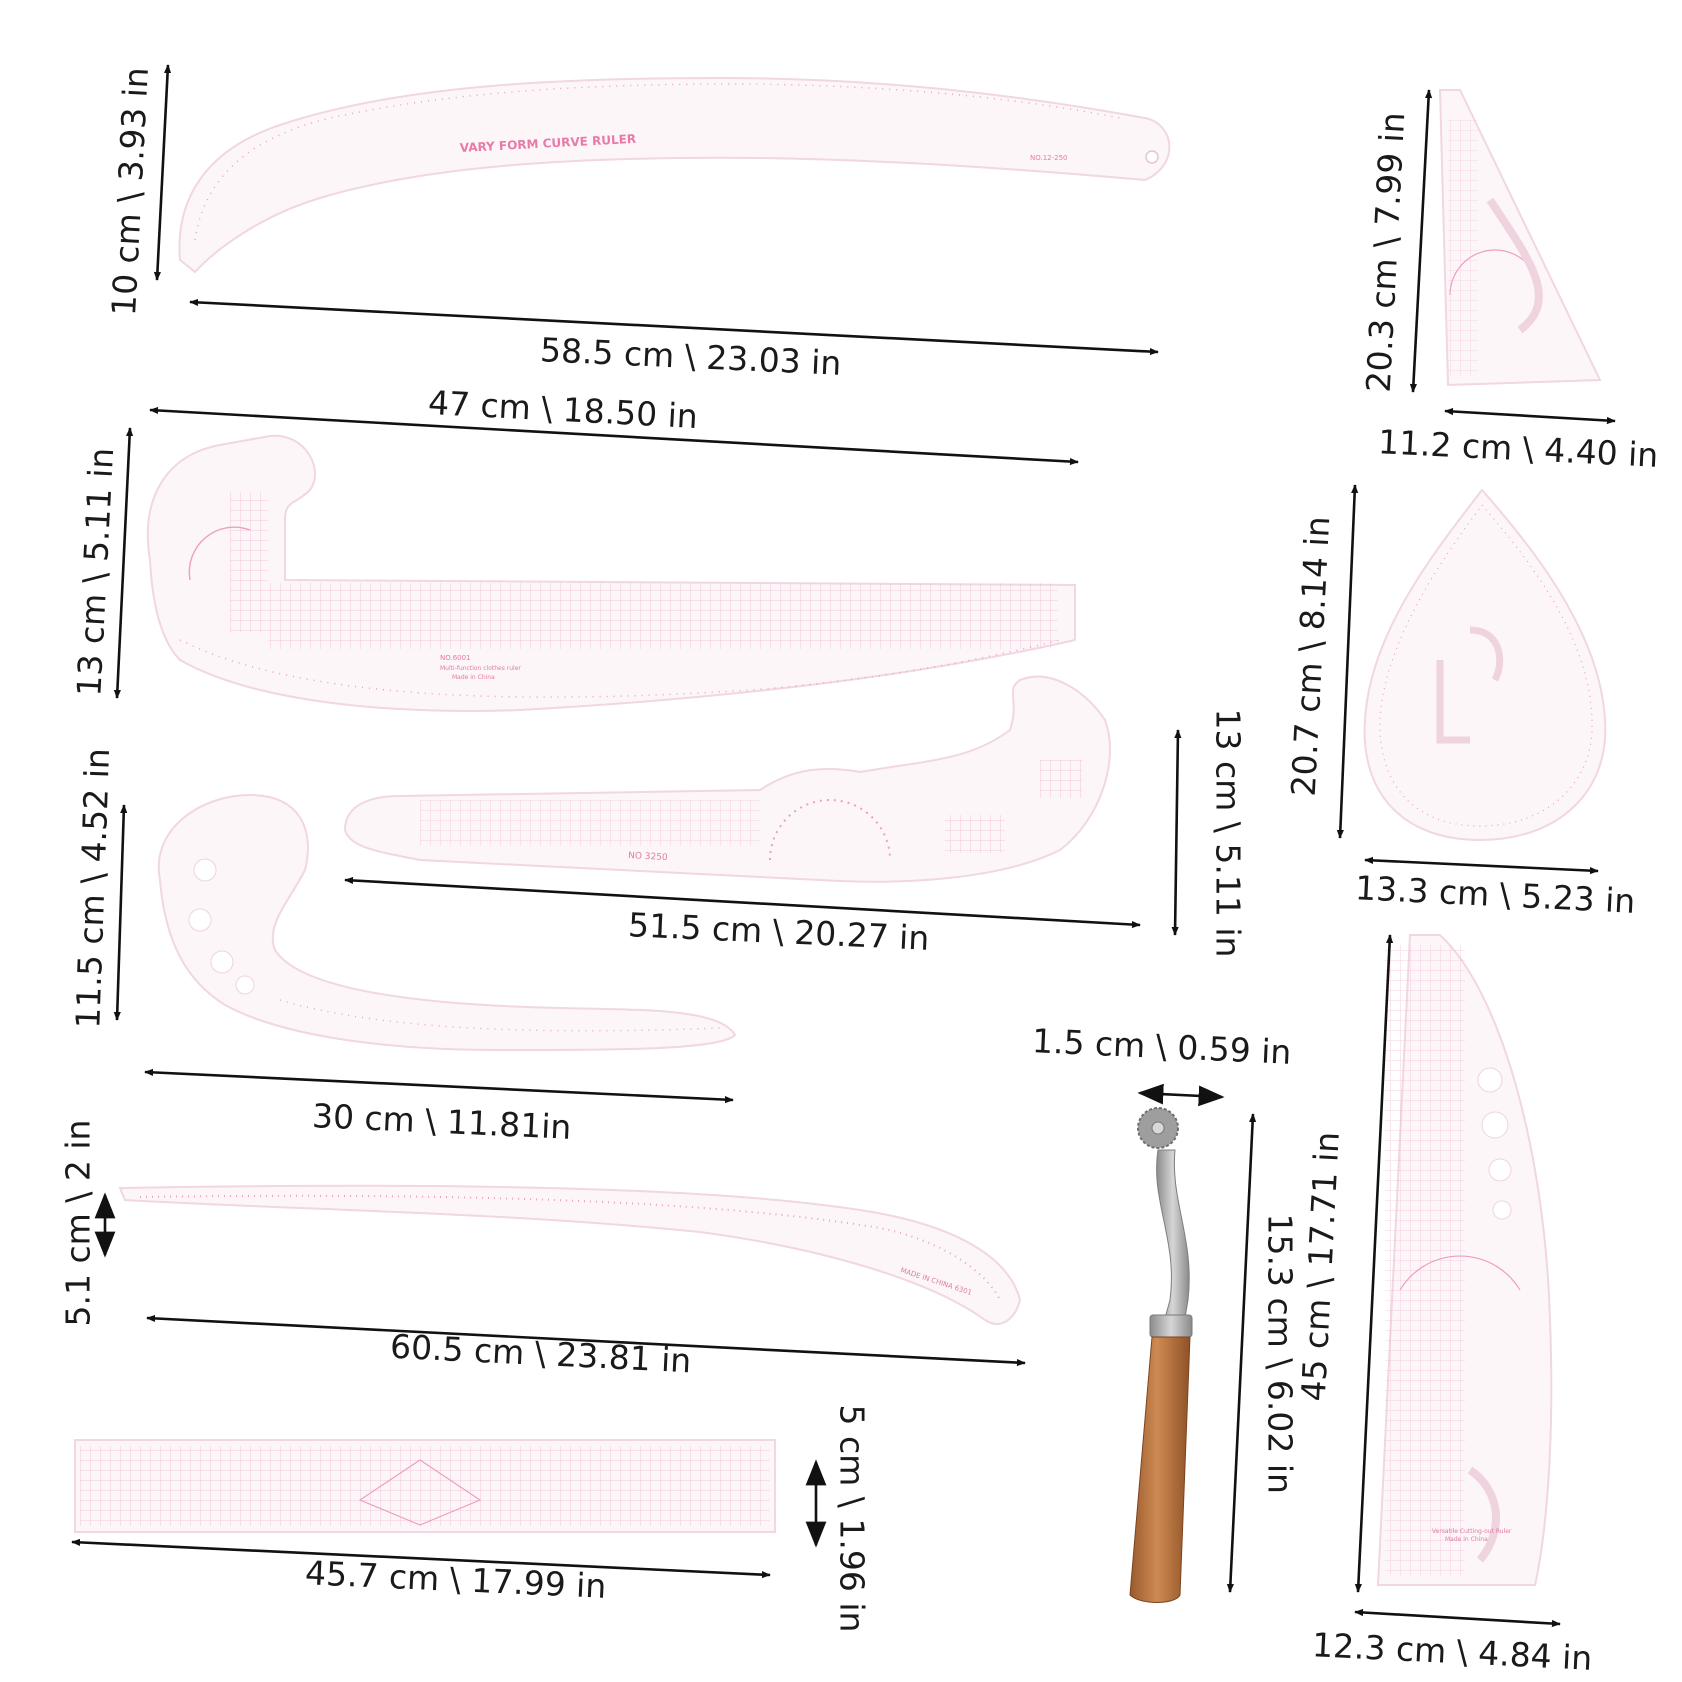  What do you see at coordinates (473, 677) in the screenshot?
I see `french-curve-origin: Made in China` at bounding box center [473, 677].